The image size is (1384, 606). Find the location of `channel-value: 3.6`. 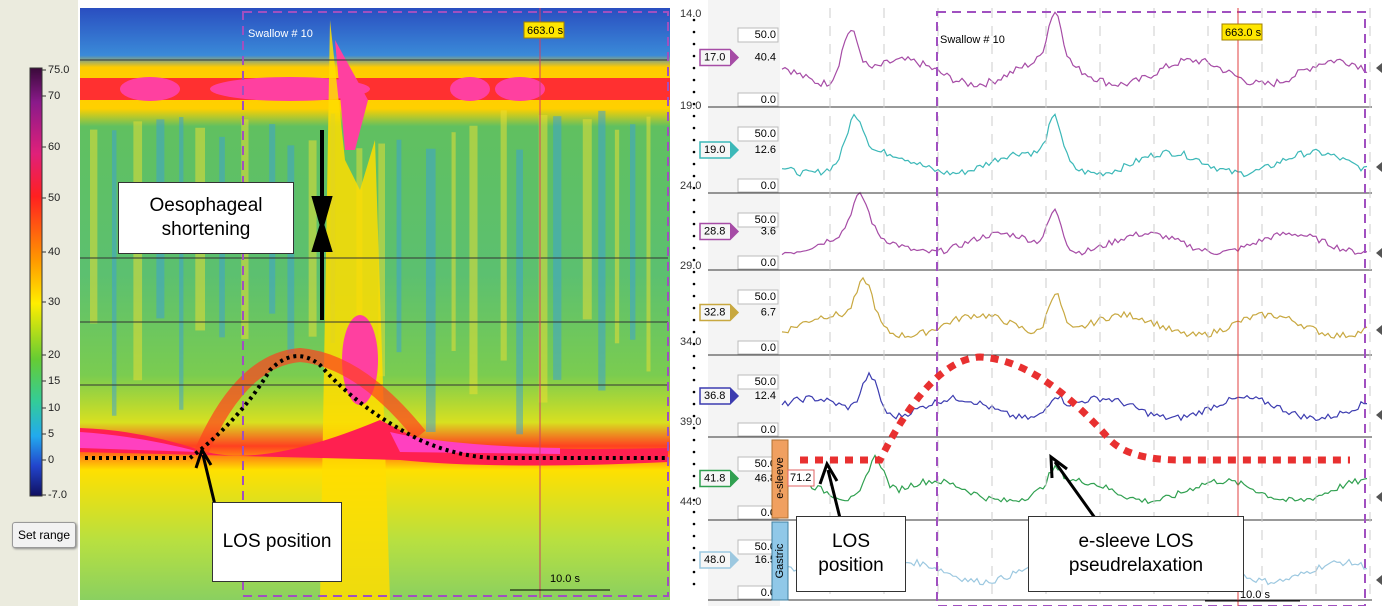

channel-value: 3.6 is located at coordinates (768, 231).